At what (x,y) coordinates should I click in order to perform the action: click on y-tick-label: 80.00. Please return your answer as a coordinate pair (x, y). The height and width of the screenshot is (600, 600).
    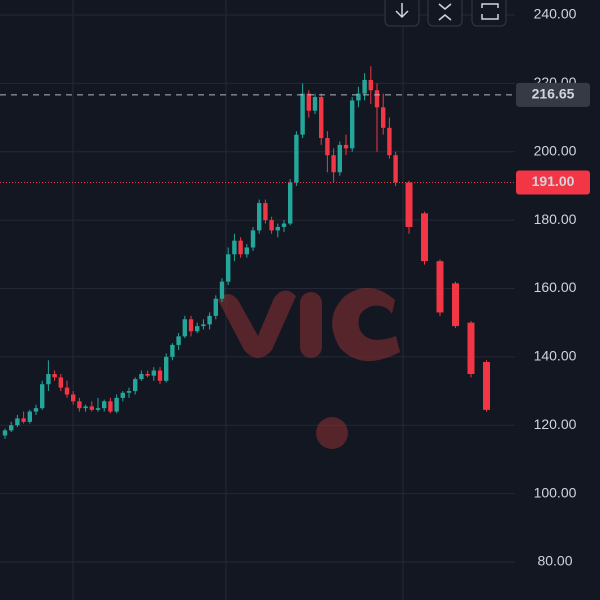
    Looking at the image, I should click on (554, 561).